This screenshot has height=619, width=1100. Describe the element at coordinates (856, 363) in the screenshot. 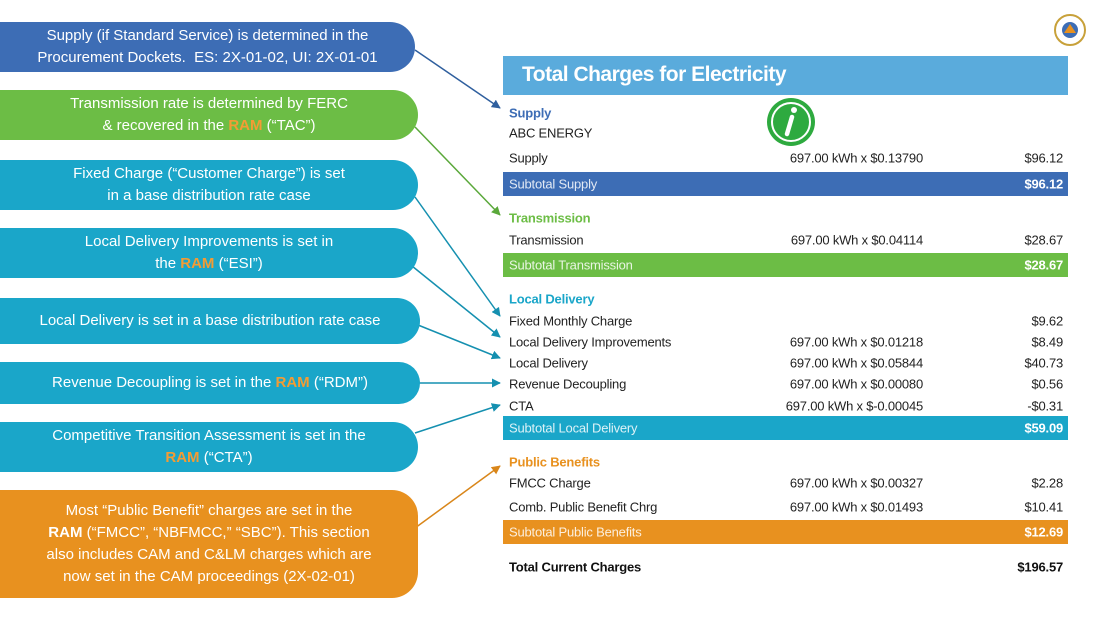

I see `line-detail: 697.00 kWh x $0.05844` at that location.